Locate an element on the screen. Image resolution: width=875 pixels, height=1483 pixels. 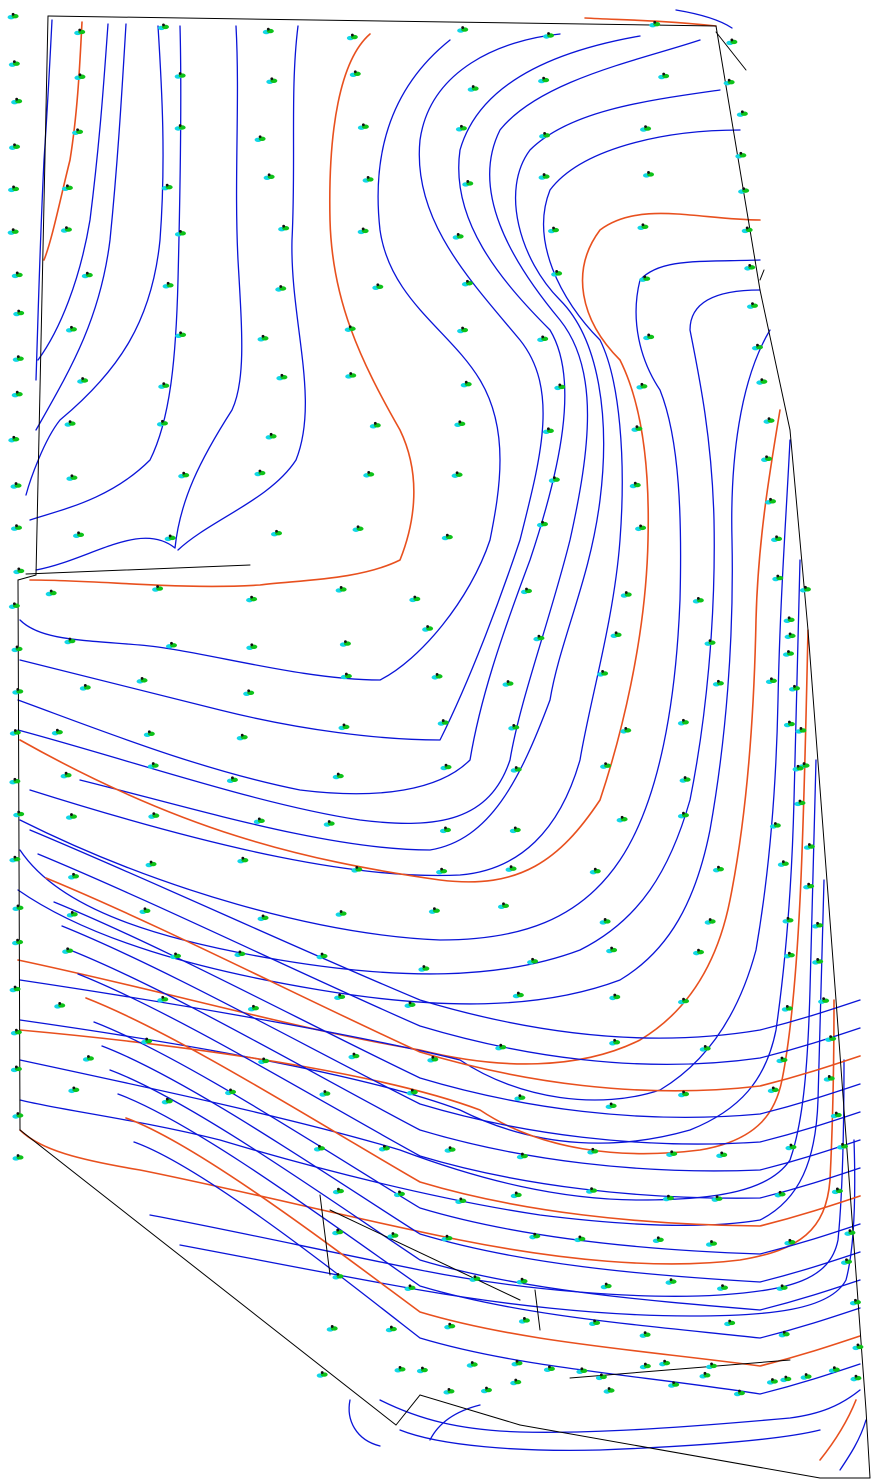
lower-major-contour is located at coordinates (453, 984).